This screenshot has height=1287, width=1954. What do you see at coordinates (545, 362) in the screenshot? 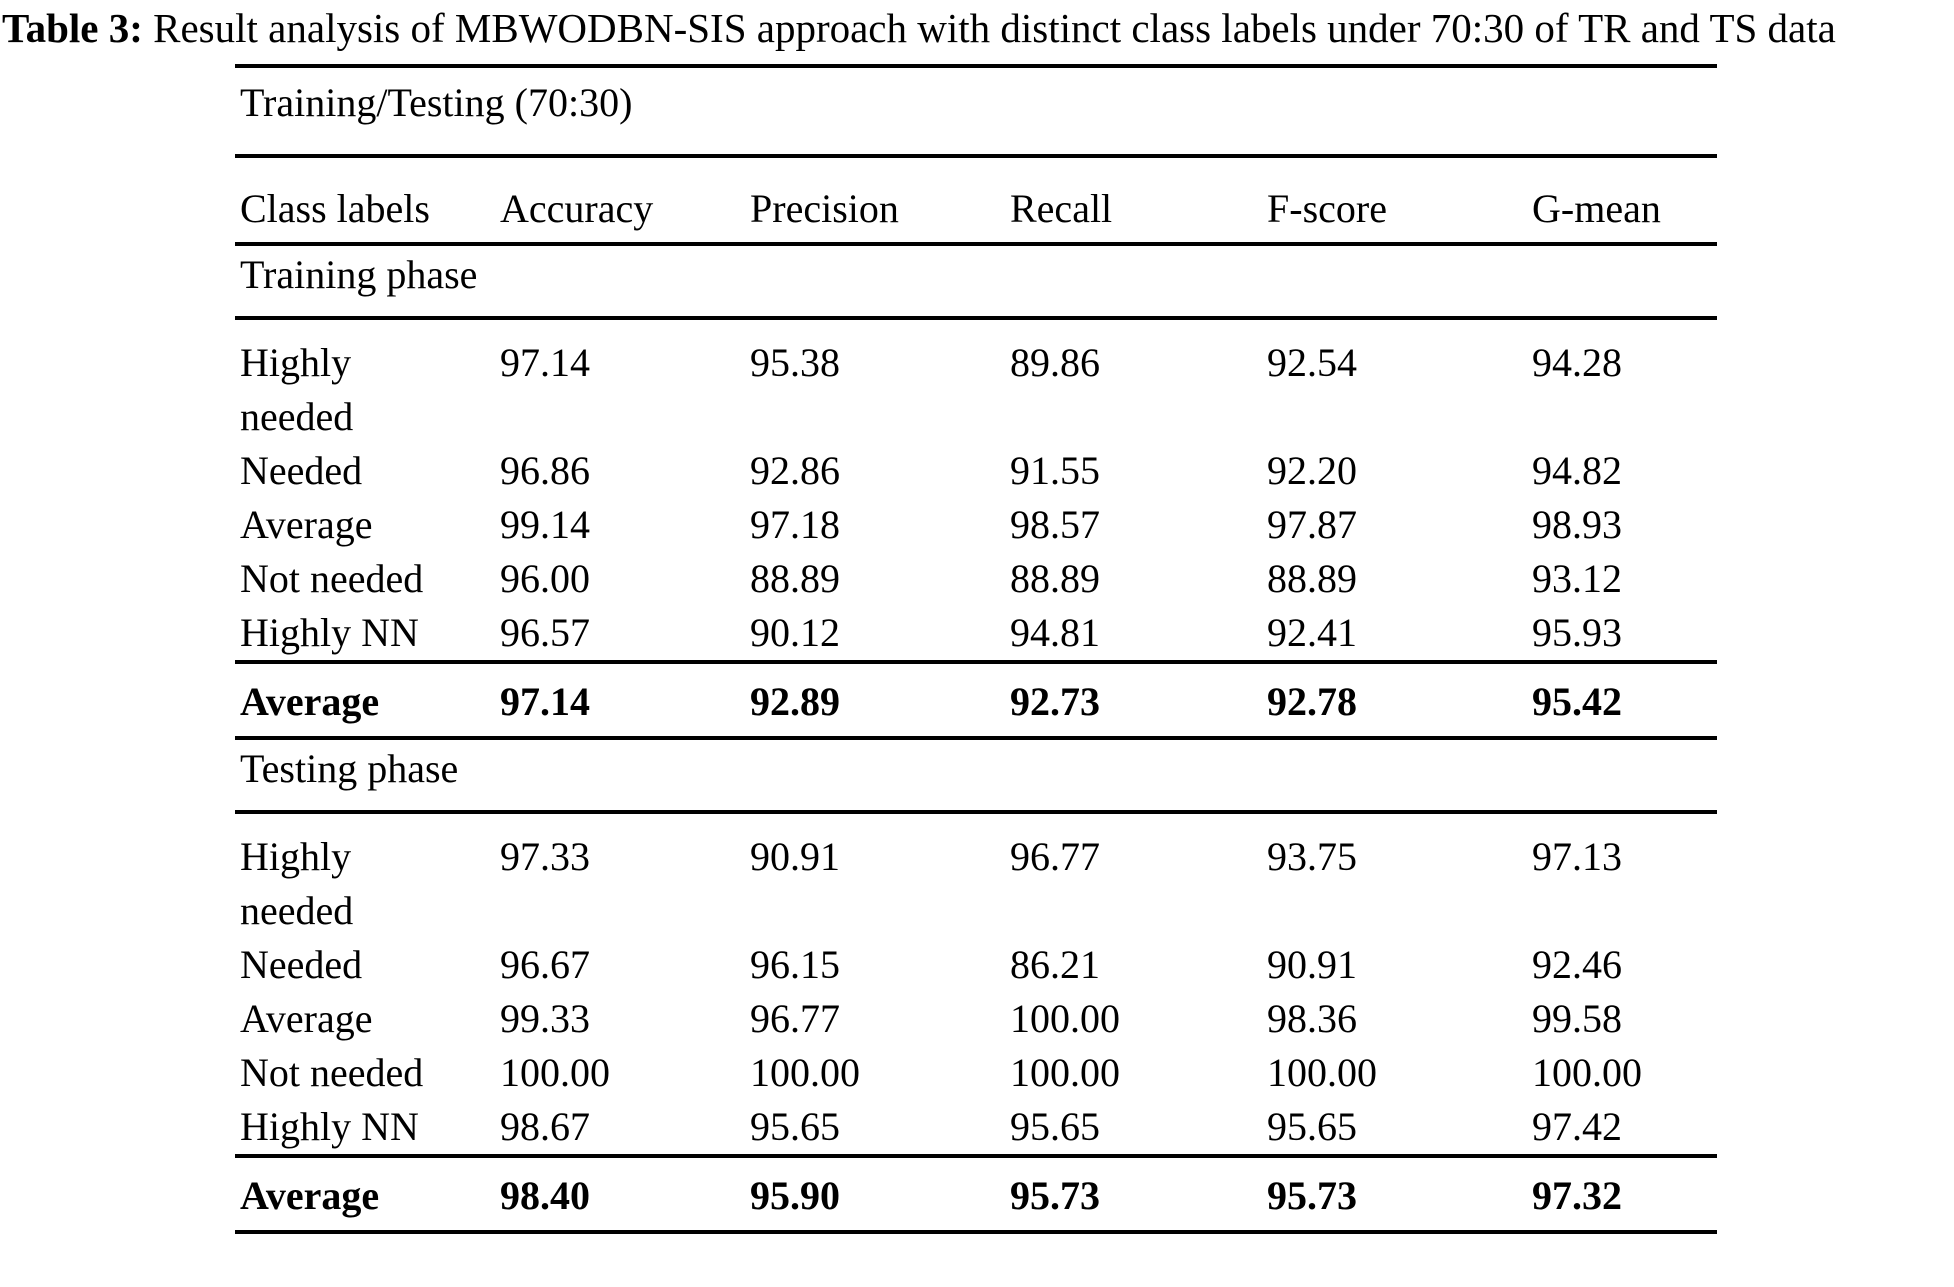
I see `metric-value: 97.14` at bounding box center [545, 362].